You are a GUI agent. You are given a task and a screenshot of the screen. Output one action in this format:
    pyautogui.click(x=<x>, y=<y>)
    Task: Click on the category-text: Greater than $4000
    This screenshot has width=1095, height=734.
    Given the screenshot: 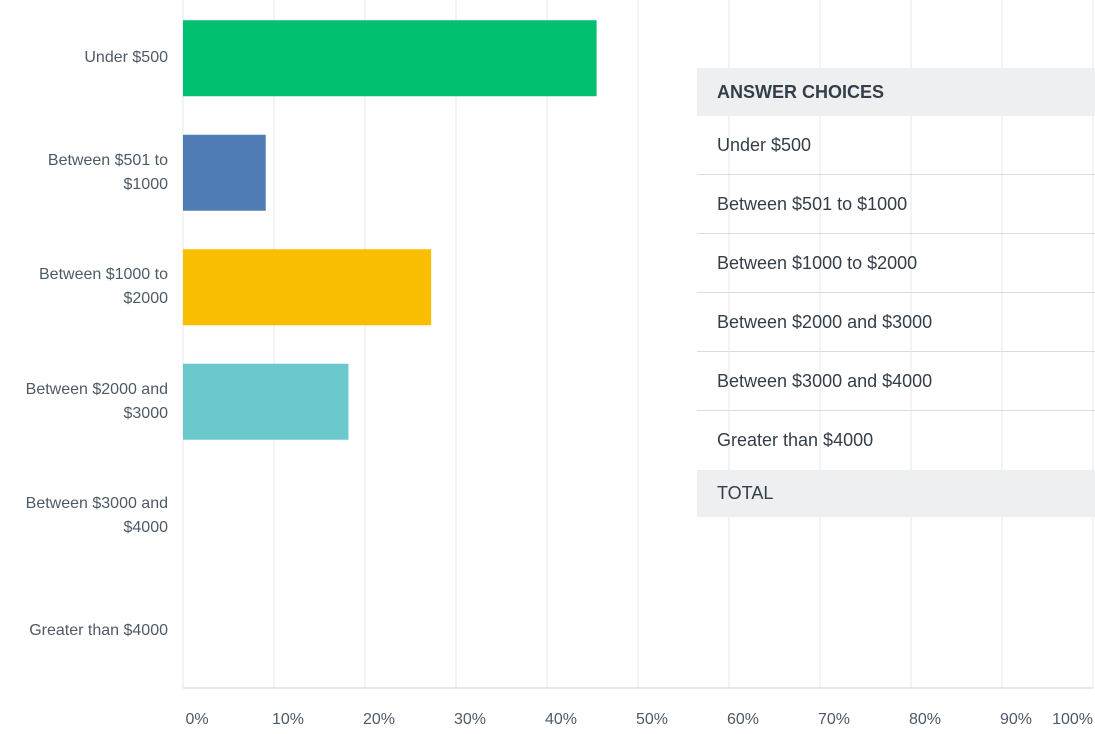 What is the action you would take?
    pyautogui.click(x=98, y=630)
    